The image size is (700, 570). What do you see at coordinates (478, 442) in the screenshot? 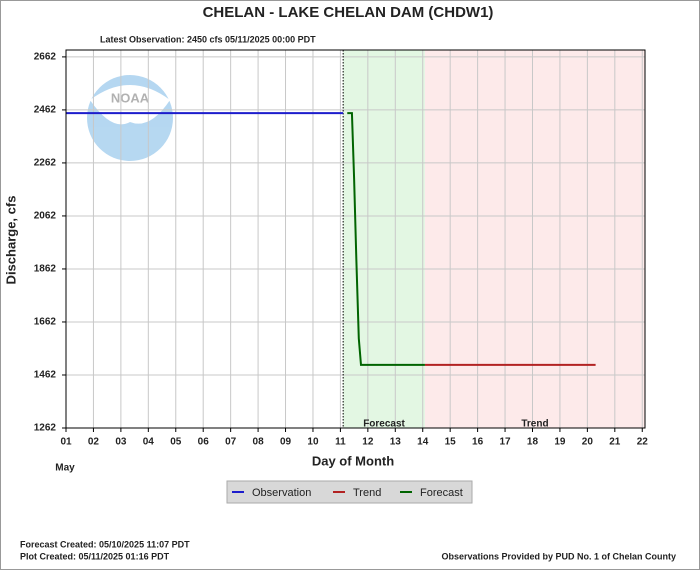
I see `x-tick-label: 16` at bounding box center [478, 442].